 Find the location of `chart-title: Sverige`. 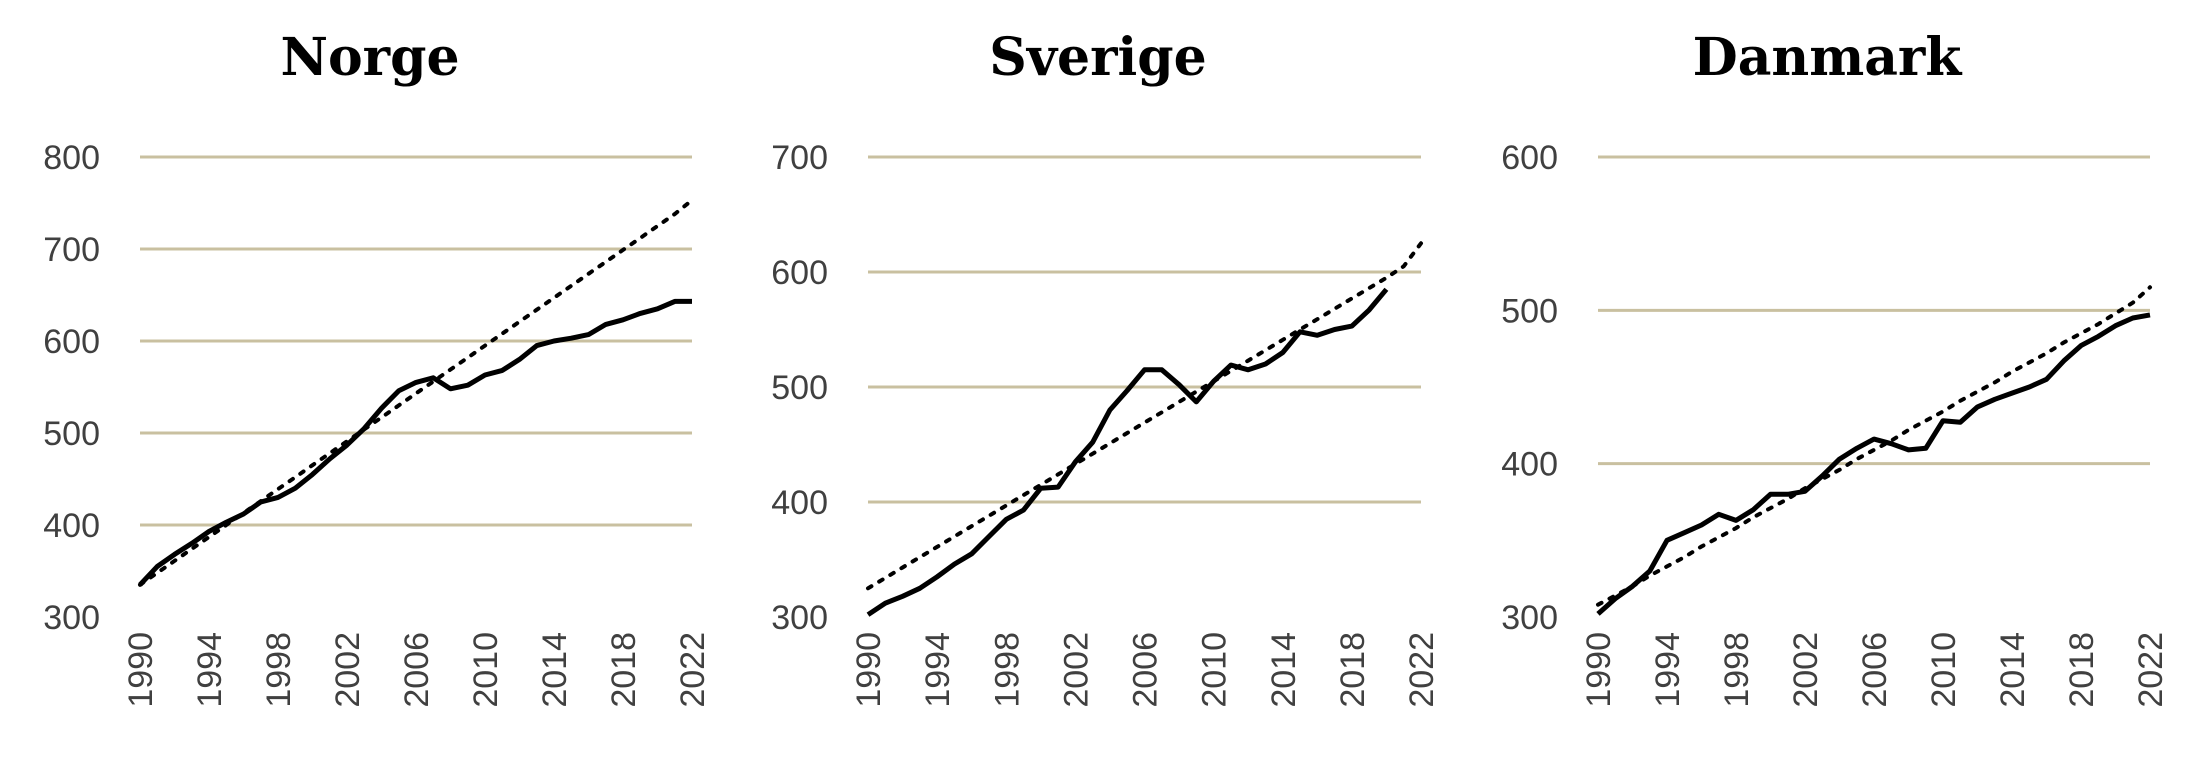

chart-title: Sverige is located at coordinates (1097, 57).